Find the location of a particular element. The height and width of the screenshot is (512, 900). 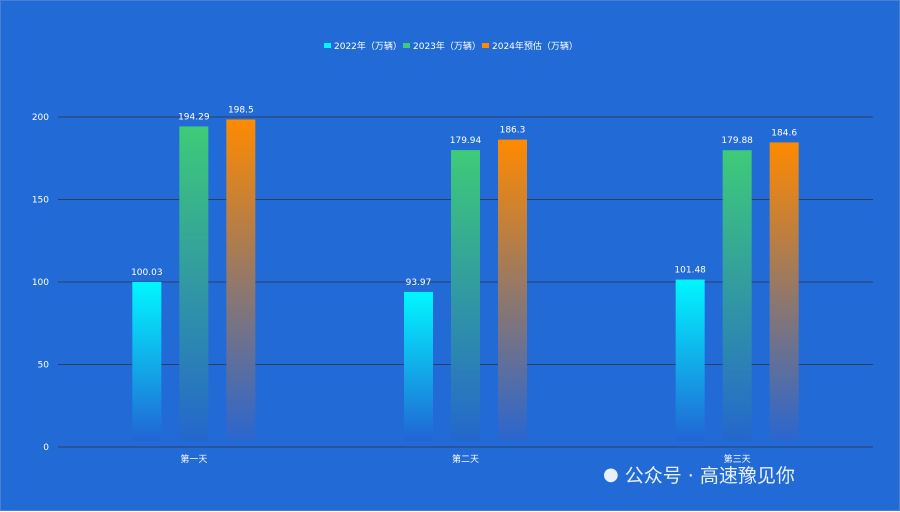

data-label: 179.94 is located at coordinates (466, 141).